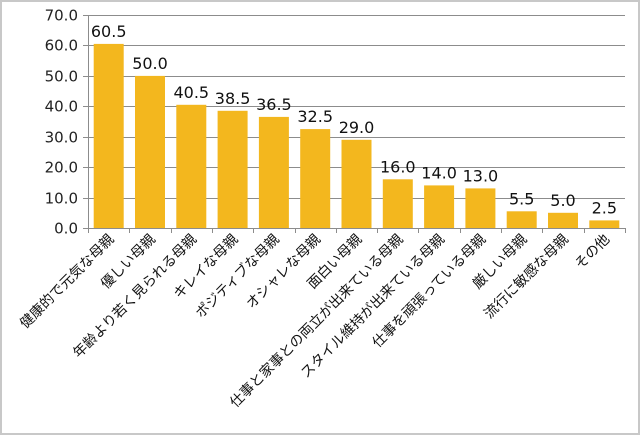 The image size is (640, 435). I want to click on category-label: オシャレな母親, so click(283, 272).